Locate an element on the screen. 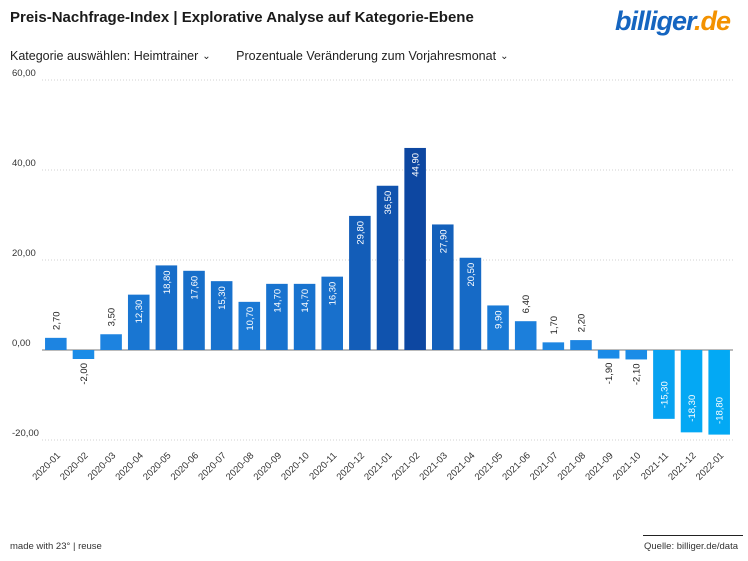  y-tick-label: 20,00 is located at coordinates (24, 253).